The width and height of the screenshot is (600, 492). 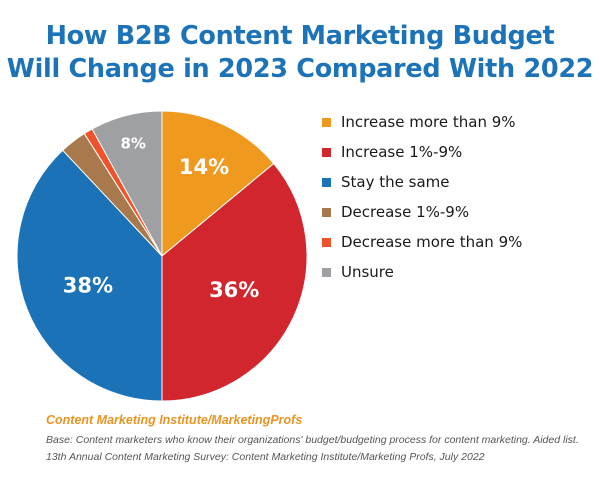 I want to click on chart-title-line-1: How B2B Content Marketing Budget, so click(x=300, y=36).